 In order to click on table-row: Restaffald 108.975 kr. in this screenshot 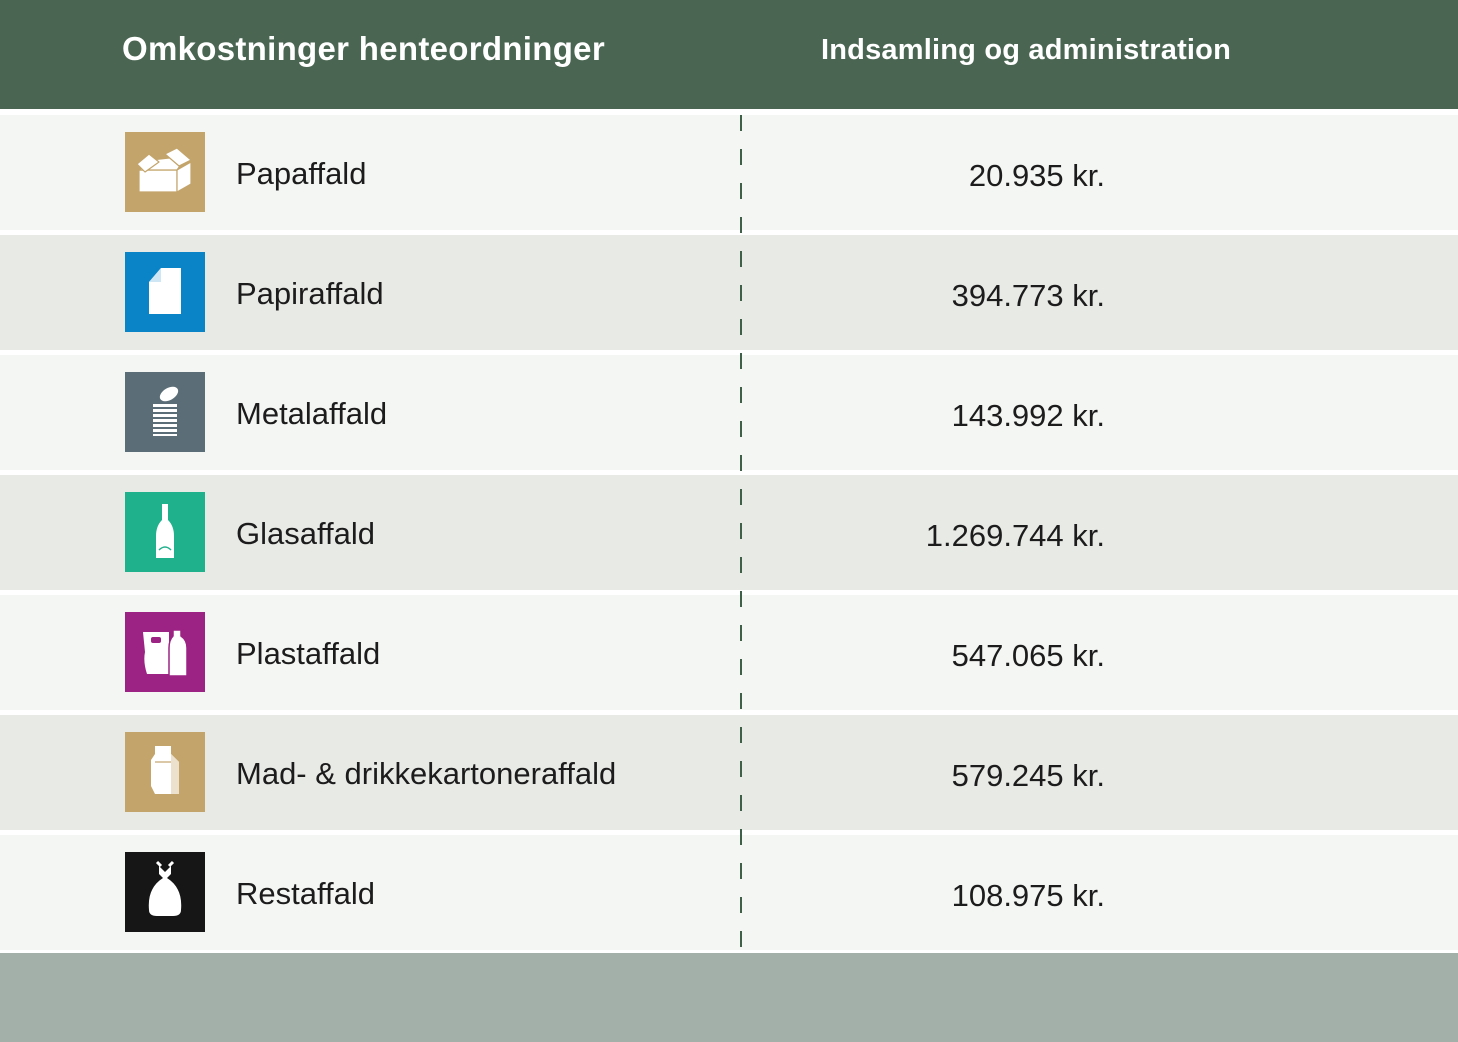, I will do `click(729, 892)`.